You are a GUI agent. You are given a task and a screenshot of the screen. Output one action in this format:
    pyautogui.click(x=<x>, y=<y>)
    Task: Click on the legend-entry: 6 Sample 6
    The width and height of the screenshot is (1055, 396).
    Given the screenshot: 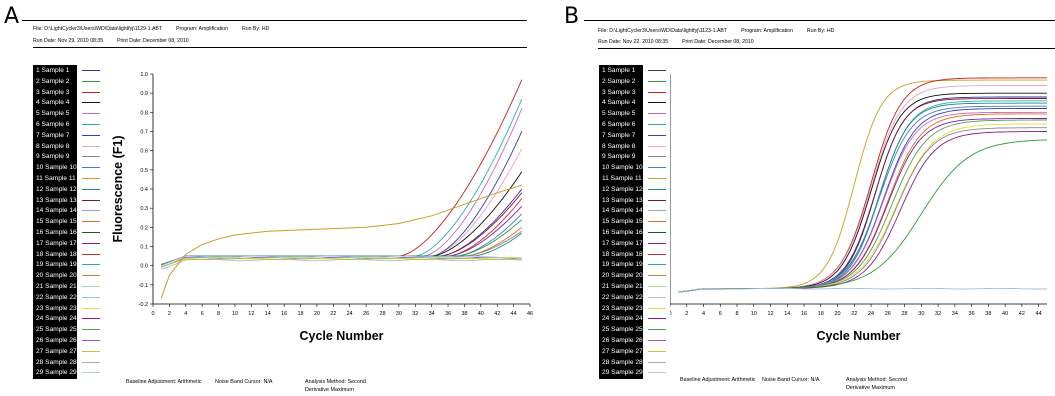 What is the action you would take?
    pyautogui.click(x=53, y=124)
    